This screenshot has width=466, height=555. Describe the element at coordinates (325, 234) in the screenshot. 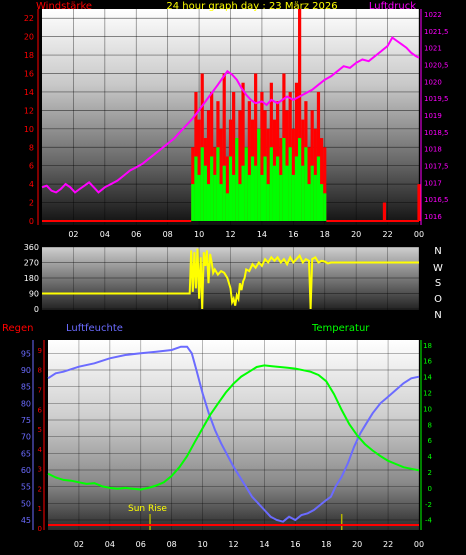

I see `p1-xtick: 18` at that location.